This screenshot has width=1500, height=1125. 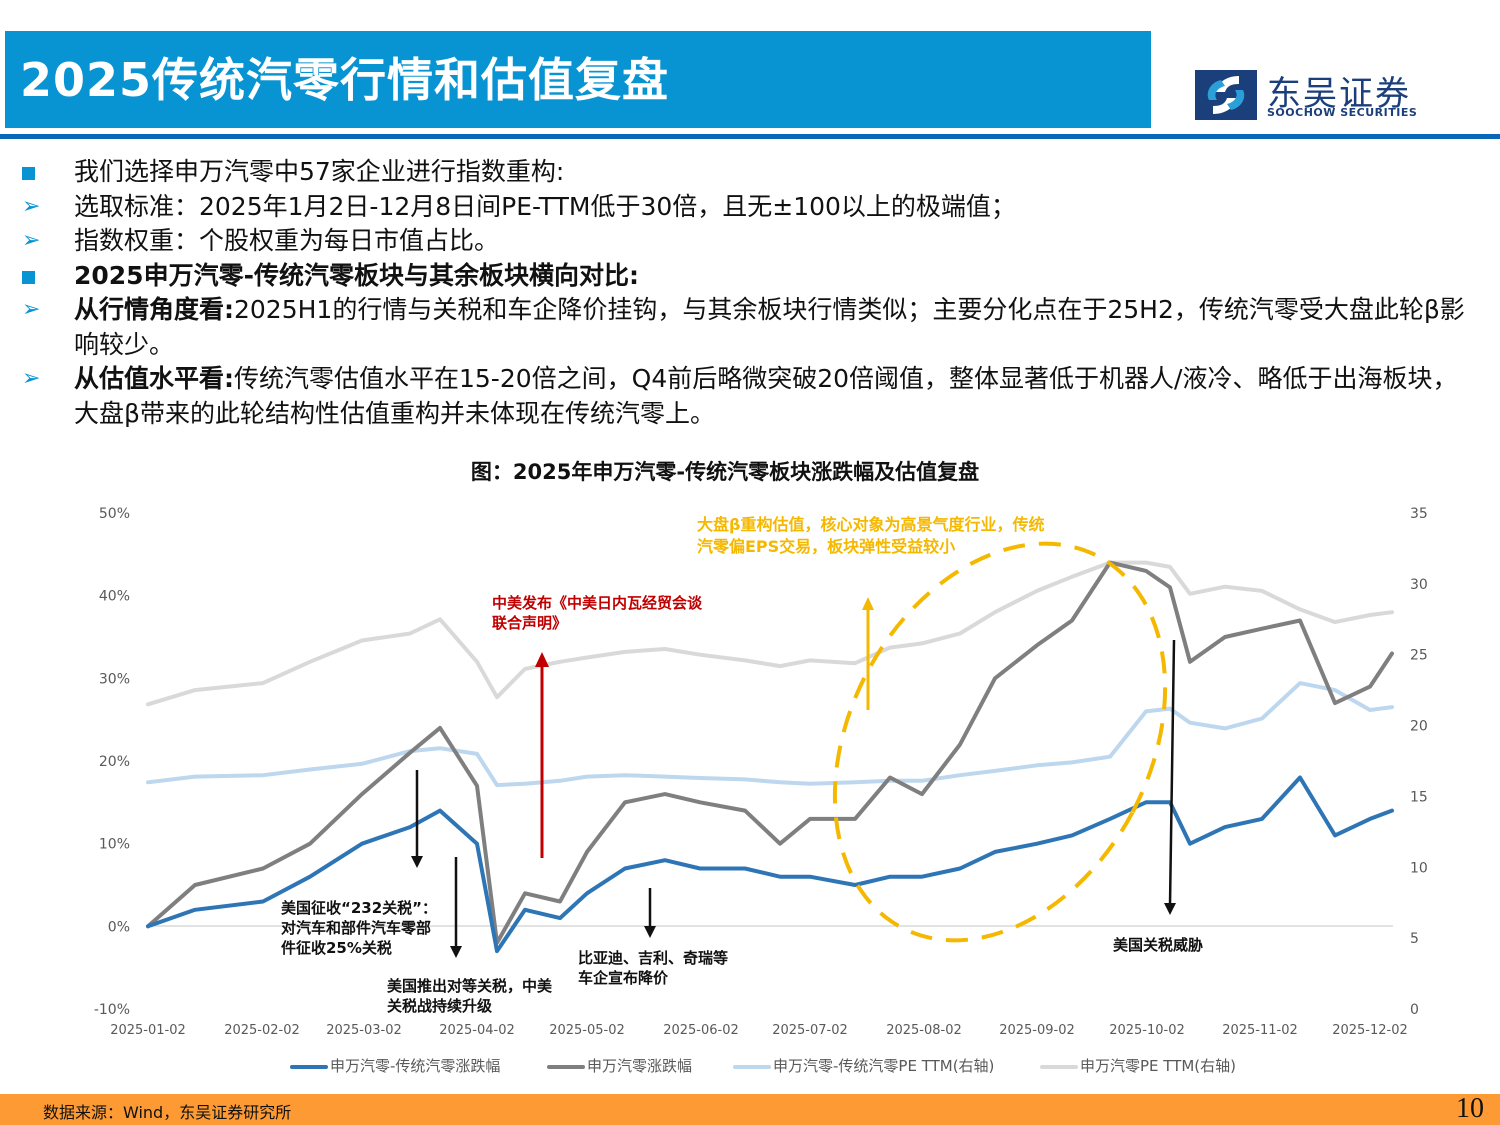 I want to click on title-bar, so click(x=578, y=79).